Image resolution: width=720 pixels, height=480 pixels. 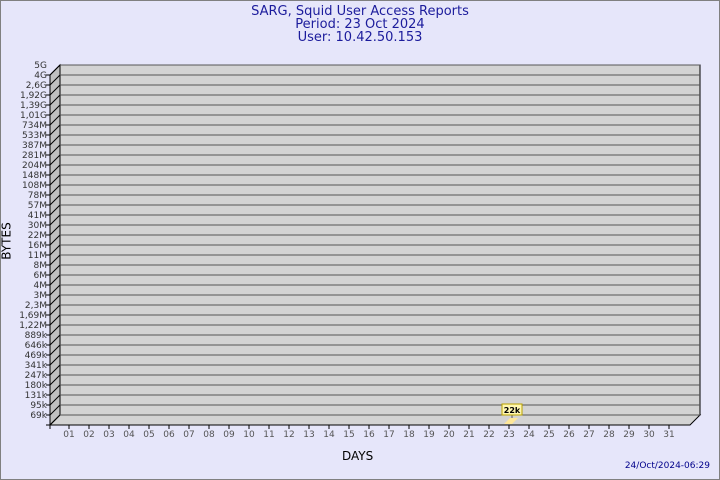 I want to click on y-tick-label: 5G, so click(x=40, y=66).